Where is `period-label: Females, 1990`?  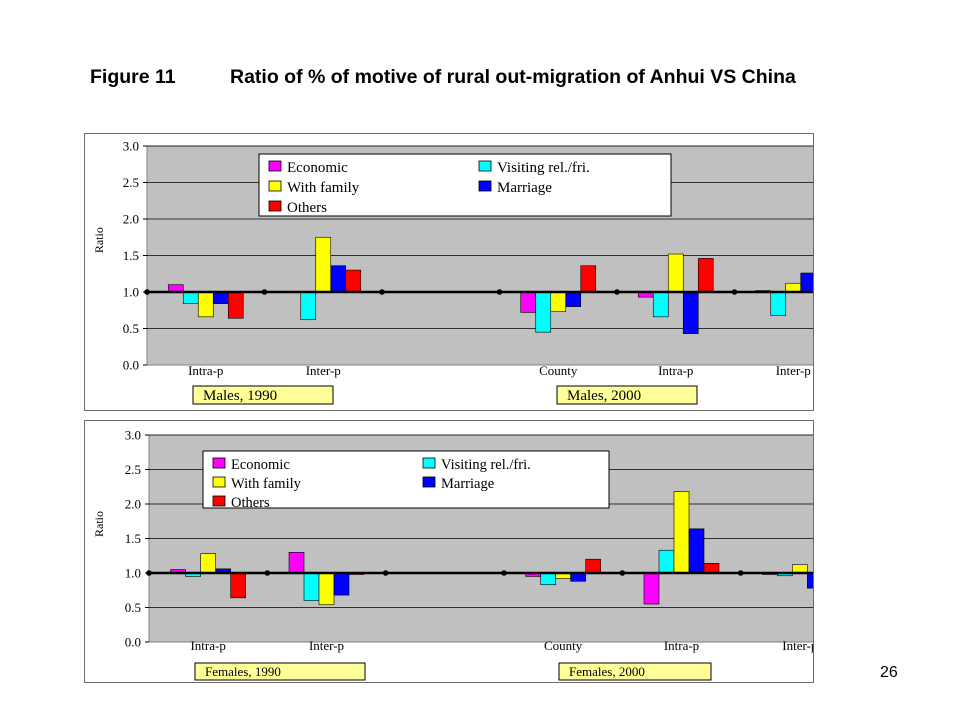 period-label: Females, 1990 is located at coordinates (243, 671).